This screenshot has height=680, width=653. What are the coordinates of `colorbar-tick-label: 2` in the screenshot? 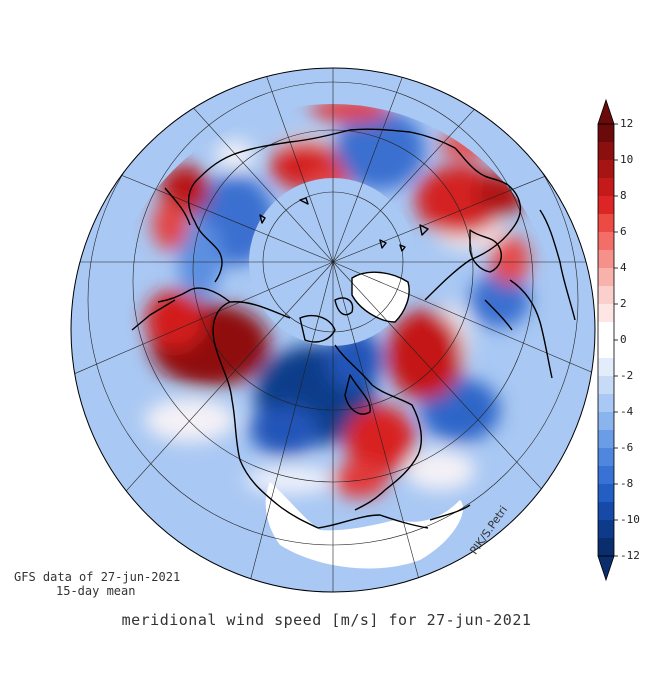 It's located at (623, 303).